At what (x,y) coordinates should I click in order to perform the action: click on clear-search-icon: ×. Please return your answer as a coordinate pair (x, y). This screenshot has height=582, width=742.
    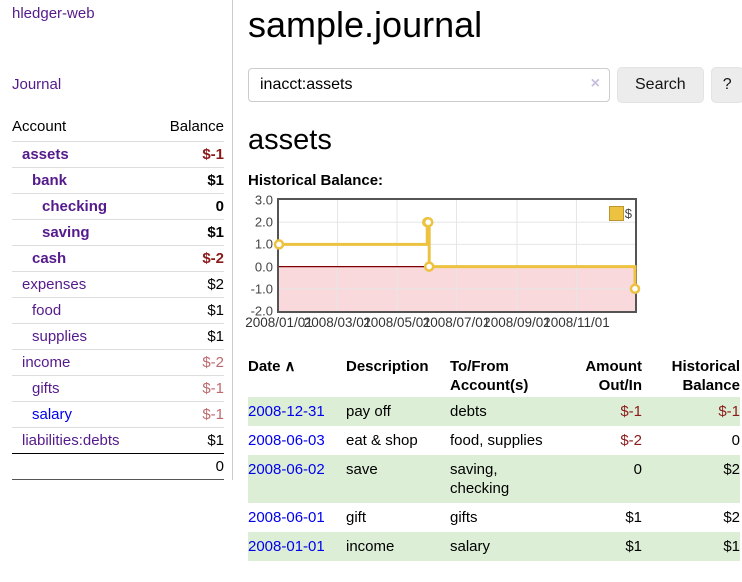
    Looking at the image, I should click on (595, 83).